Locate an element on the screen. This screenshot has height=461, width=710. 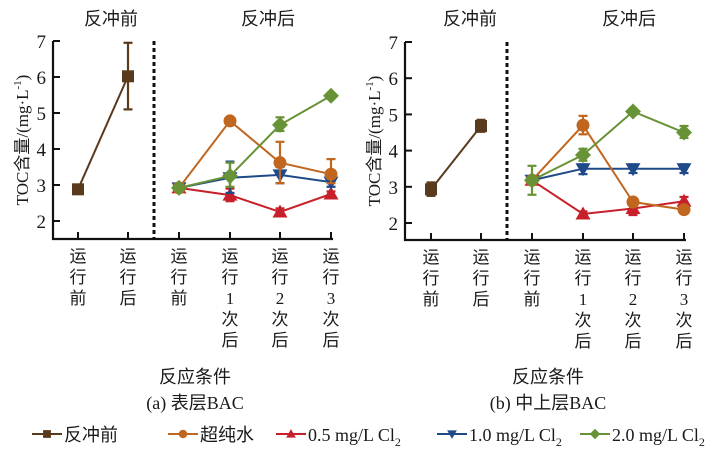
legend-label: 0.5 mg/L Cl2 is located at coordinates (354, 437).